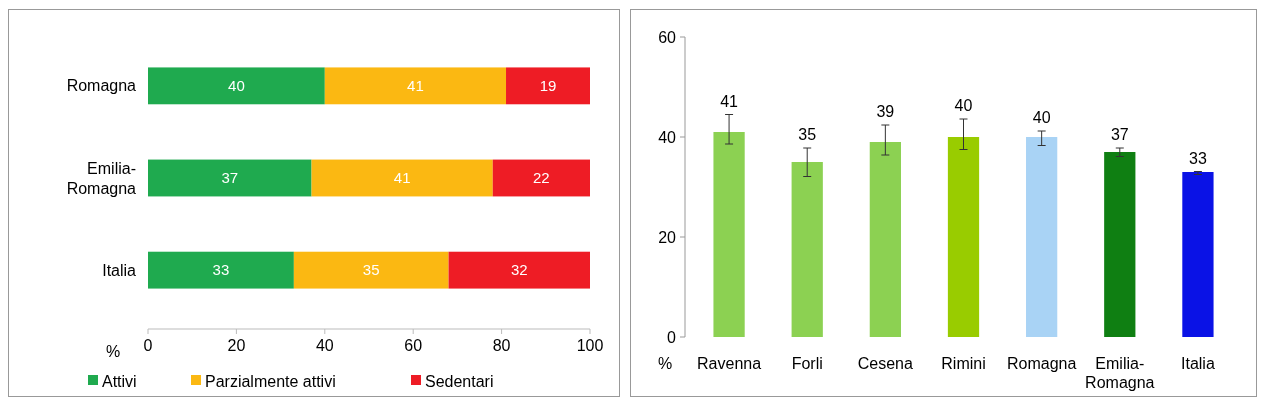 The height and width of the screenshot is (406, 1265). Describe the element at coordinates (148, 345) in the screenshot. I see `x-tick-label: 0` at that location.